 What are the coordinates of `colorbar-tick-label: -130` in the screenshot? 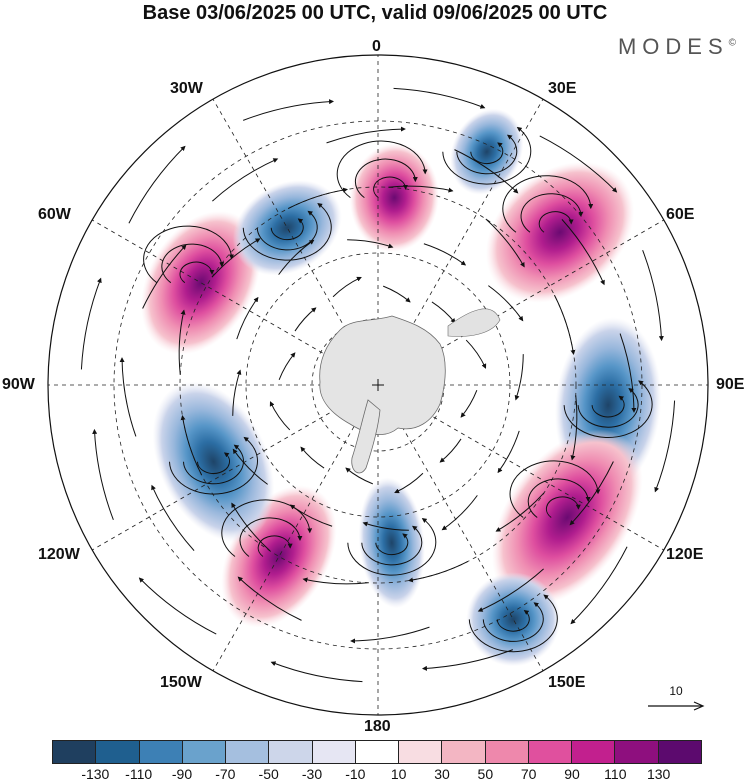 It's located at (95, 774).